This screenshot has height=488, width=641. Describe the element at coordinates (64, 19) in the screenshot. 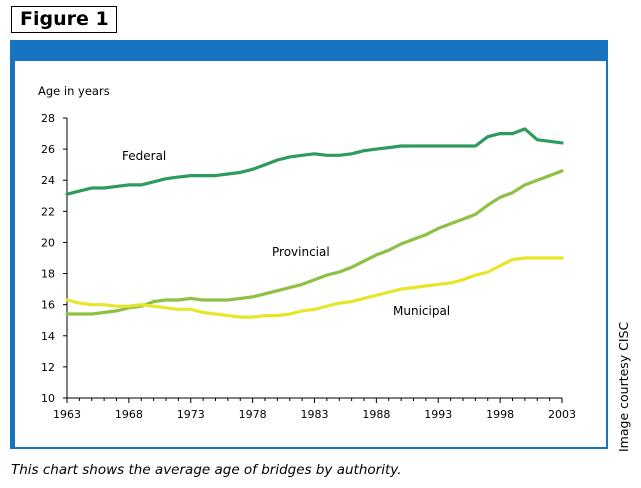

I see `figure-label: Figure 1` at that location.